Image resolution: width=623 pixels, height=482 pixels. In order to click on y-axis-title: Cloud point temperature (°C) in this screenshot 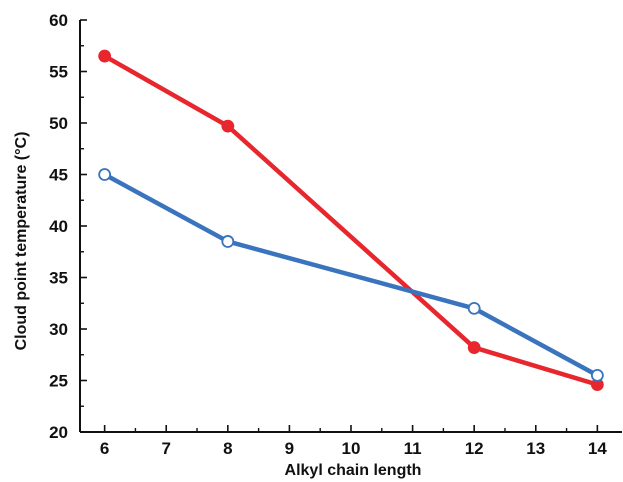, I will do `click(21, 241)`.